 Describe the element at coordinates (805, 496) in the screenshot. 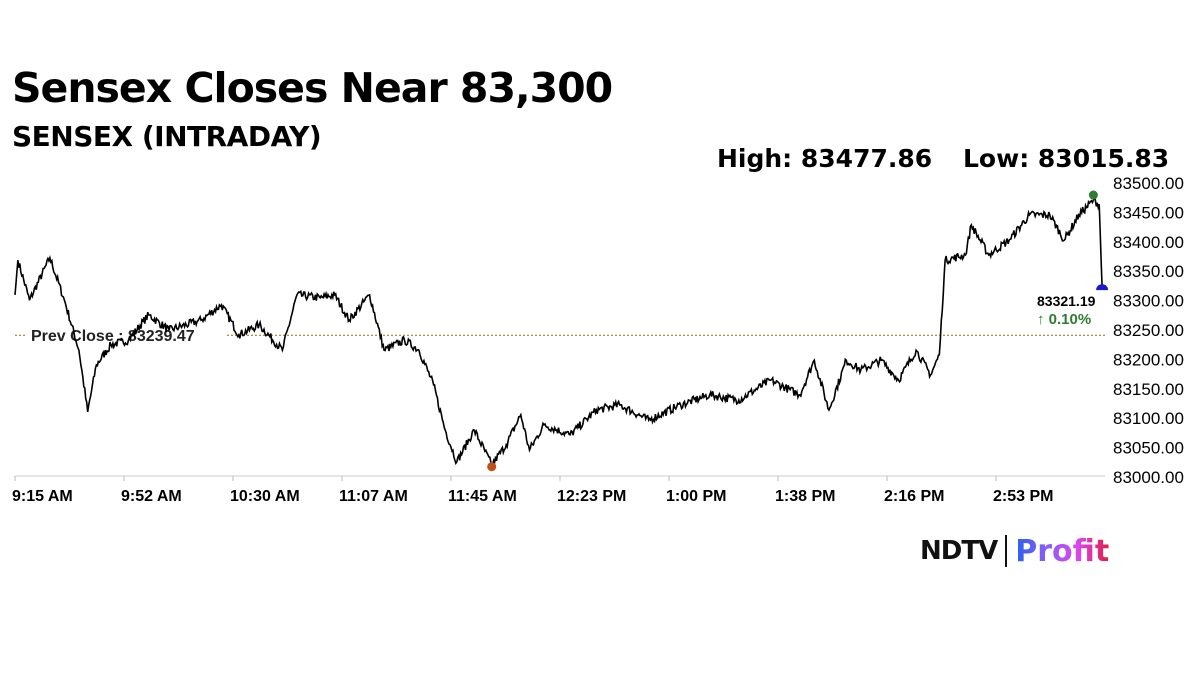

I see `x-tick-label: 1:38 PM` at that location.